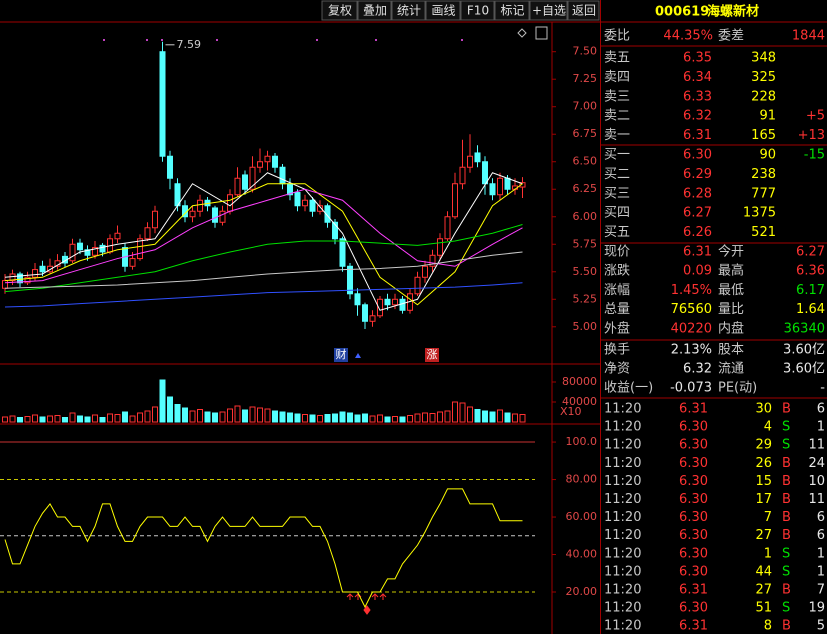 The width and height of the screenshot is (827, 634). What do you see at coordinates (582, 554) in the screenshot?
I see `y-tick-label: 40.00` at bounding box center [582, 554].